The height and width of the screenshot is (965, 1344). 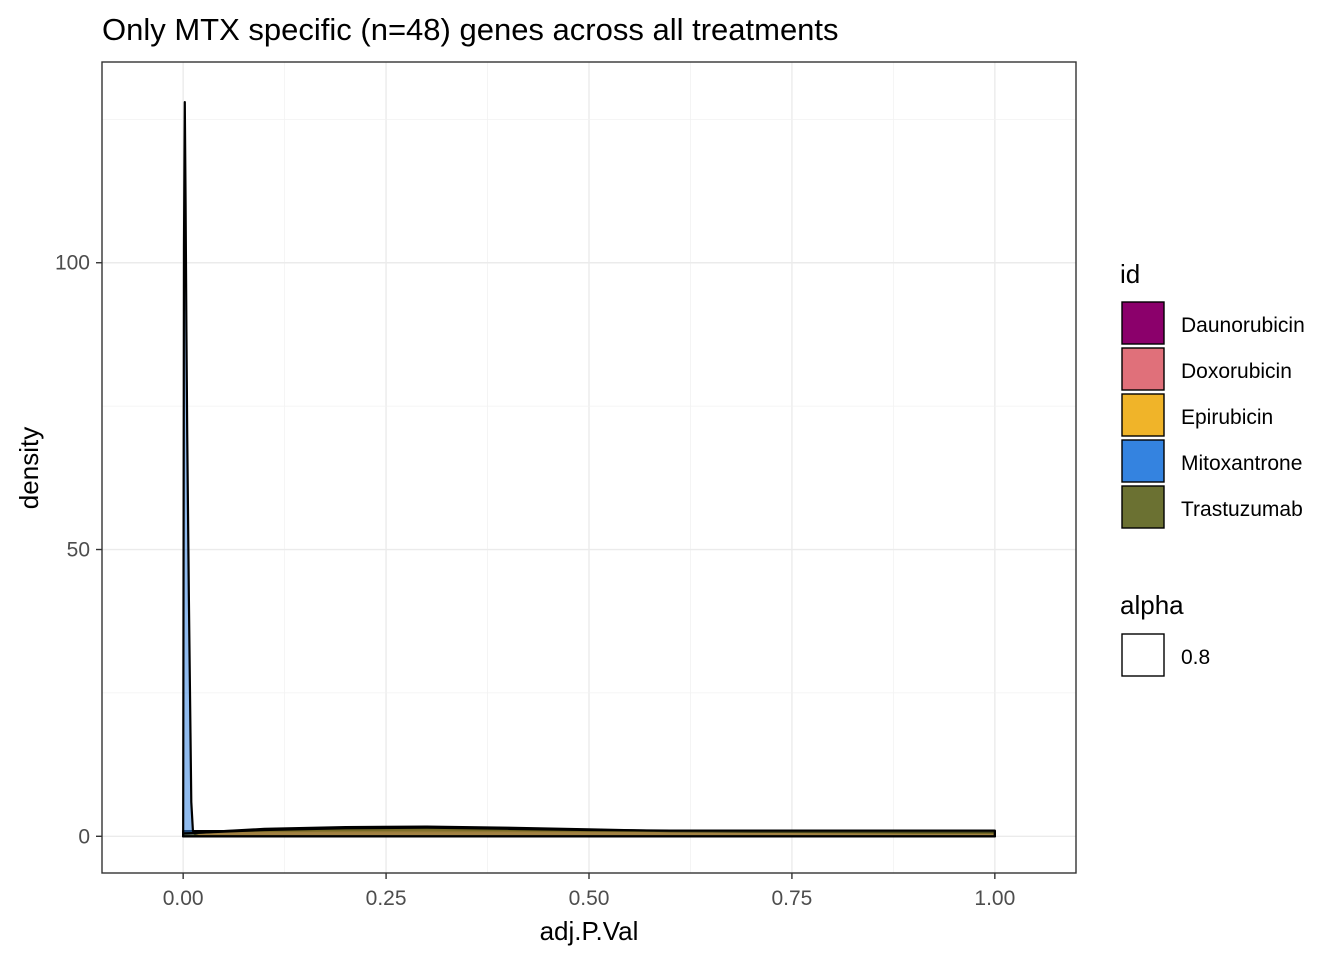 What do you see at coordinates (1227, 417) in the screenshot?
I see `legend-label-epirubicin: Epirubicin` at bounding box center [1227, 417].